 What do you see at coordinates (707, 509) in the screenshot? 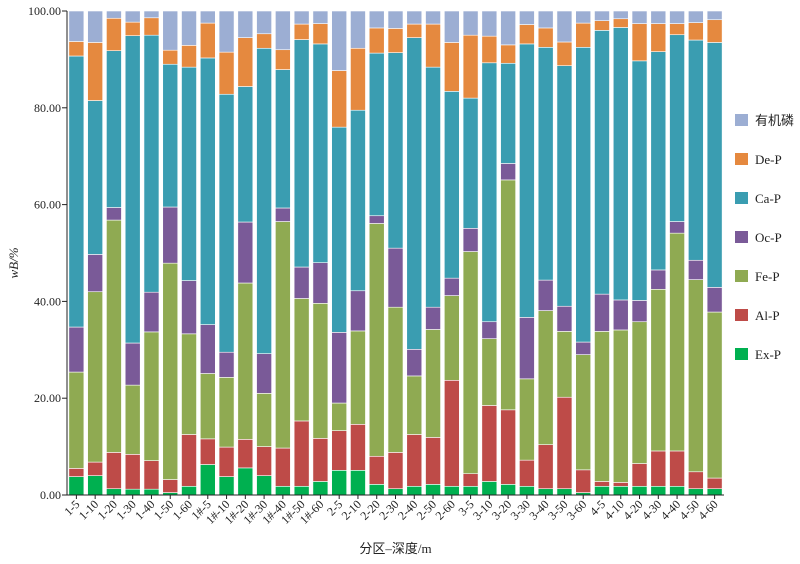
I see `x-tick-label: 4-60` at bounding box center [707, 509].